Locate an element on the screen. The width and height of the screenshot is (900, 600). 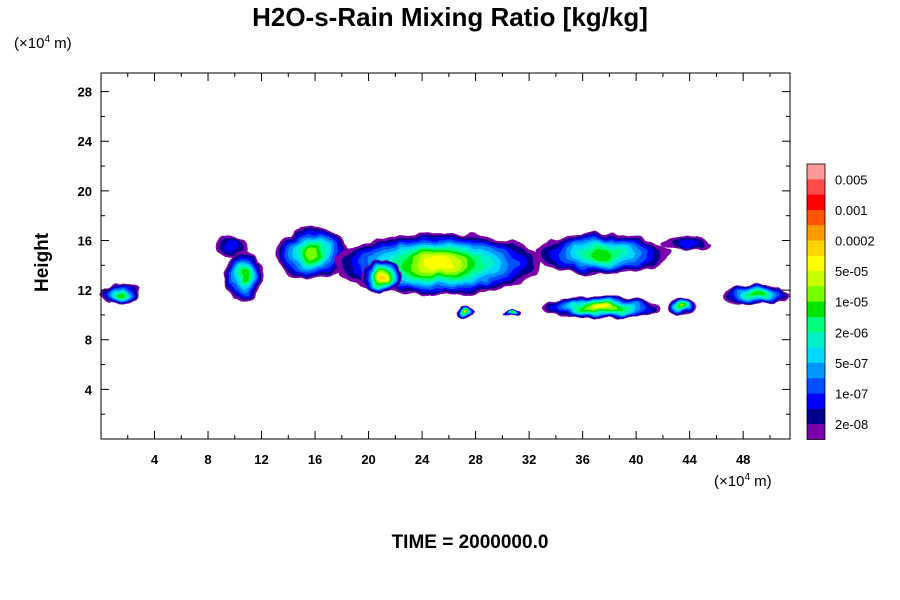
x-unit-tail: m) is located at coordinates (761, 481).